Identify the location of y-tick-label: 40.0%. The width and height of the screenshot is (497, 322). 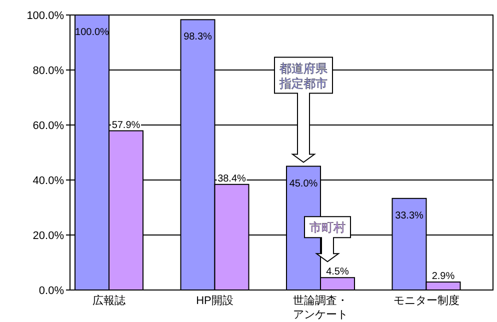
(48, 181).